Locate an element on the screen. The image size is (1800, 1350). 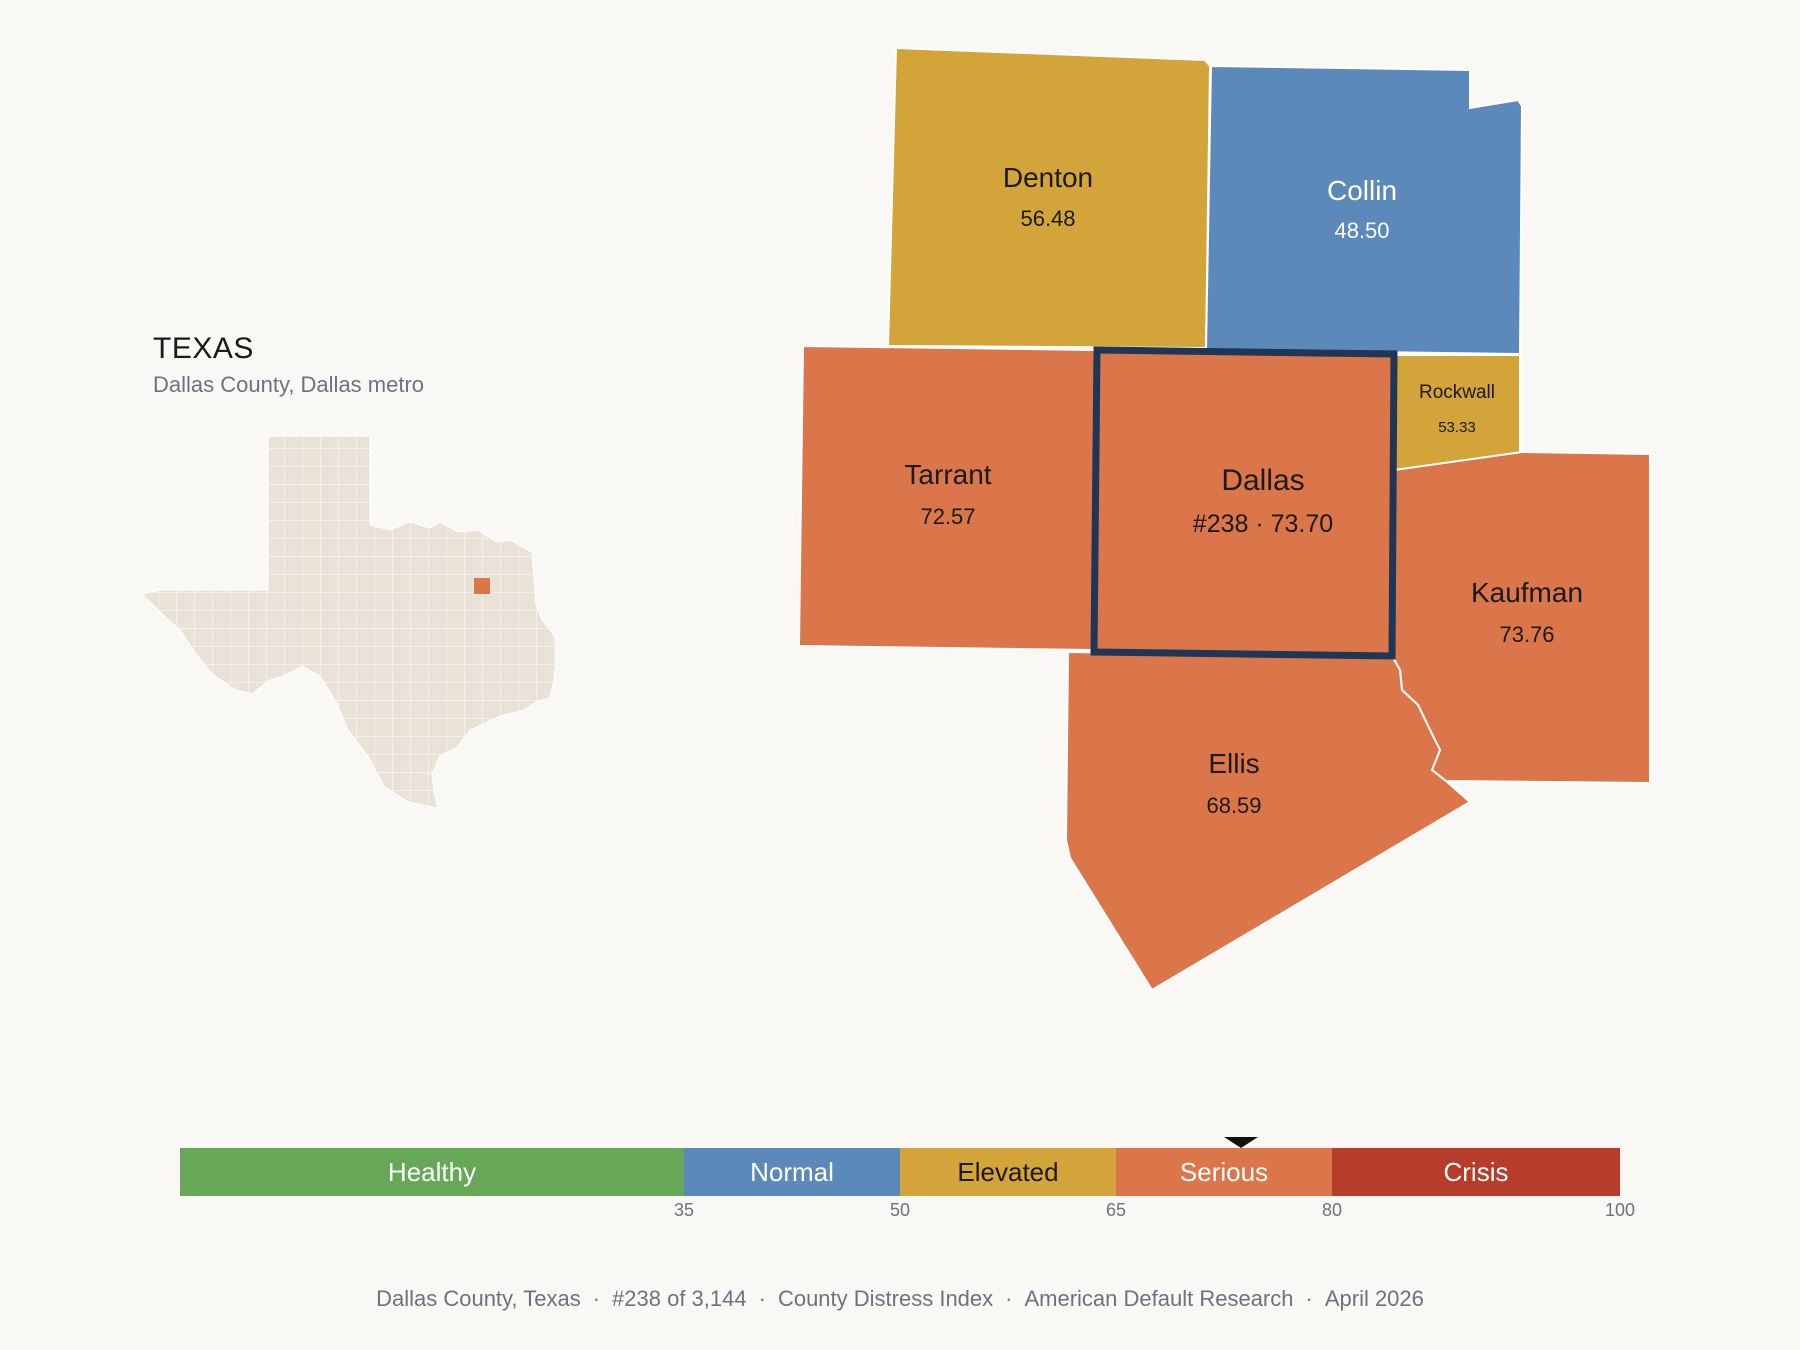
county-rockwall-name: Rockwall is located at coordinates (1457, 392).